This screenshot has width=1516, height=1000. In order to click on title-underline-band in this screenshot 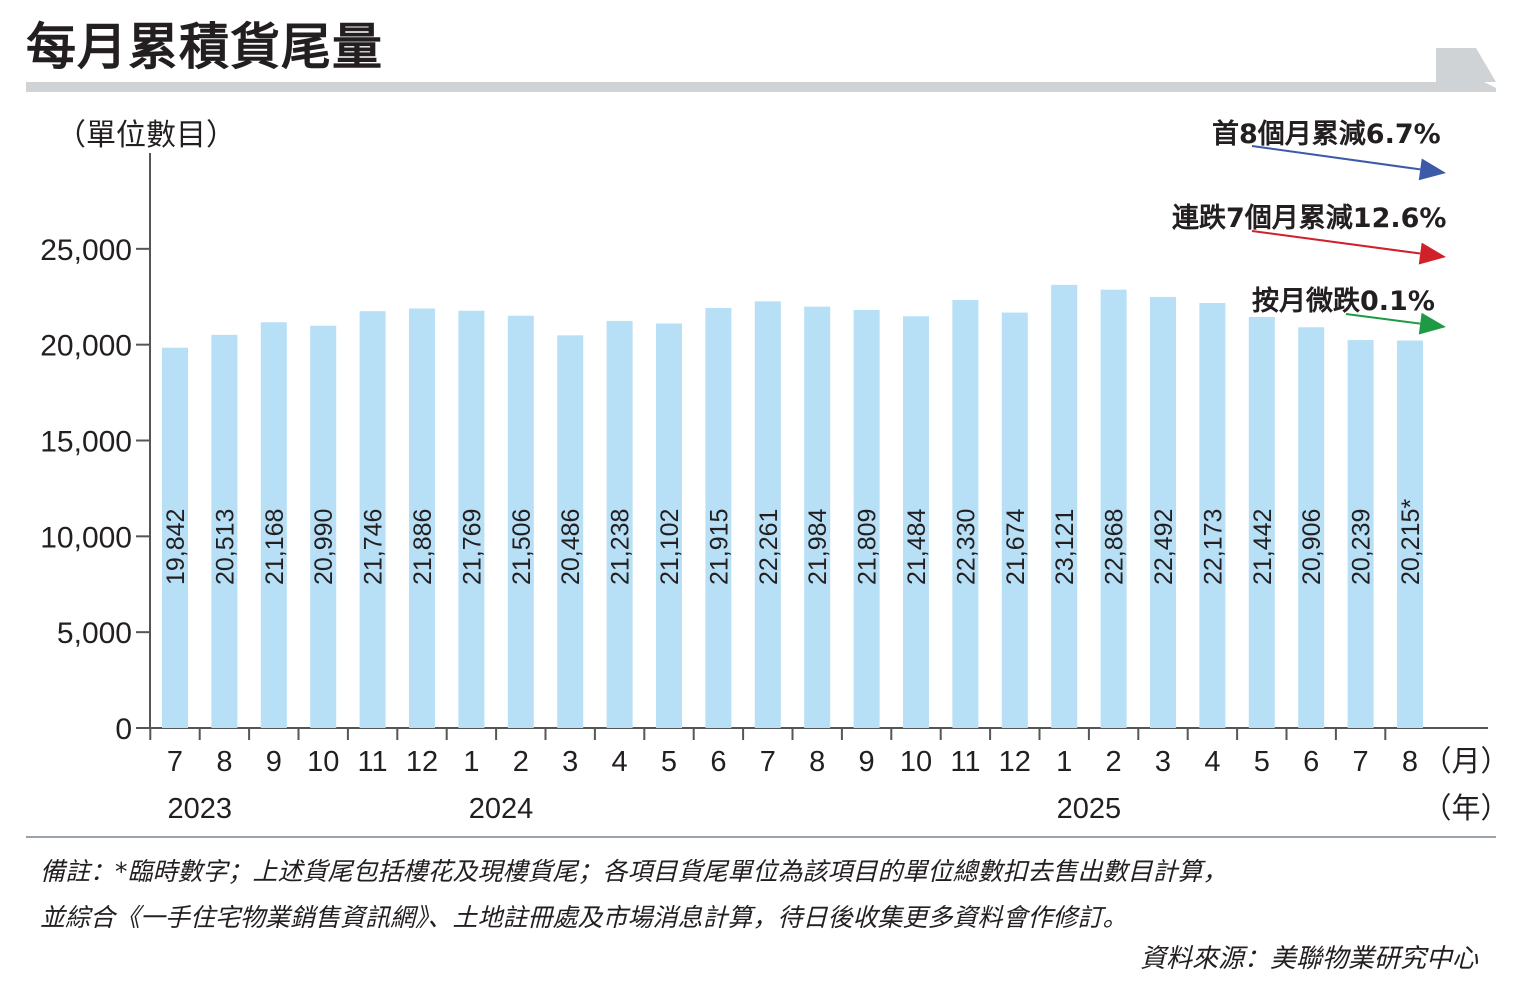, I will do `click(761, 70)`.